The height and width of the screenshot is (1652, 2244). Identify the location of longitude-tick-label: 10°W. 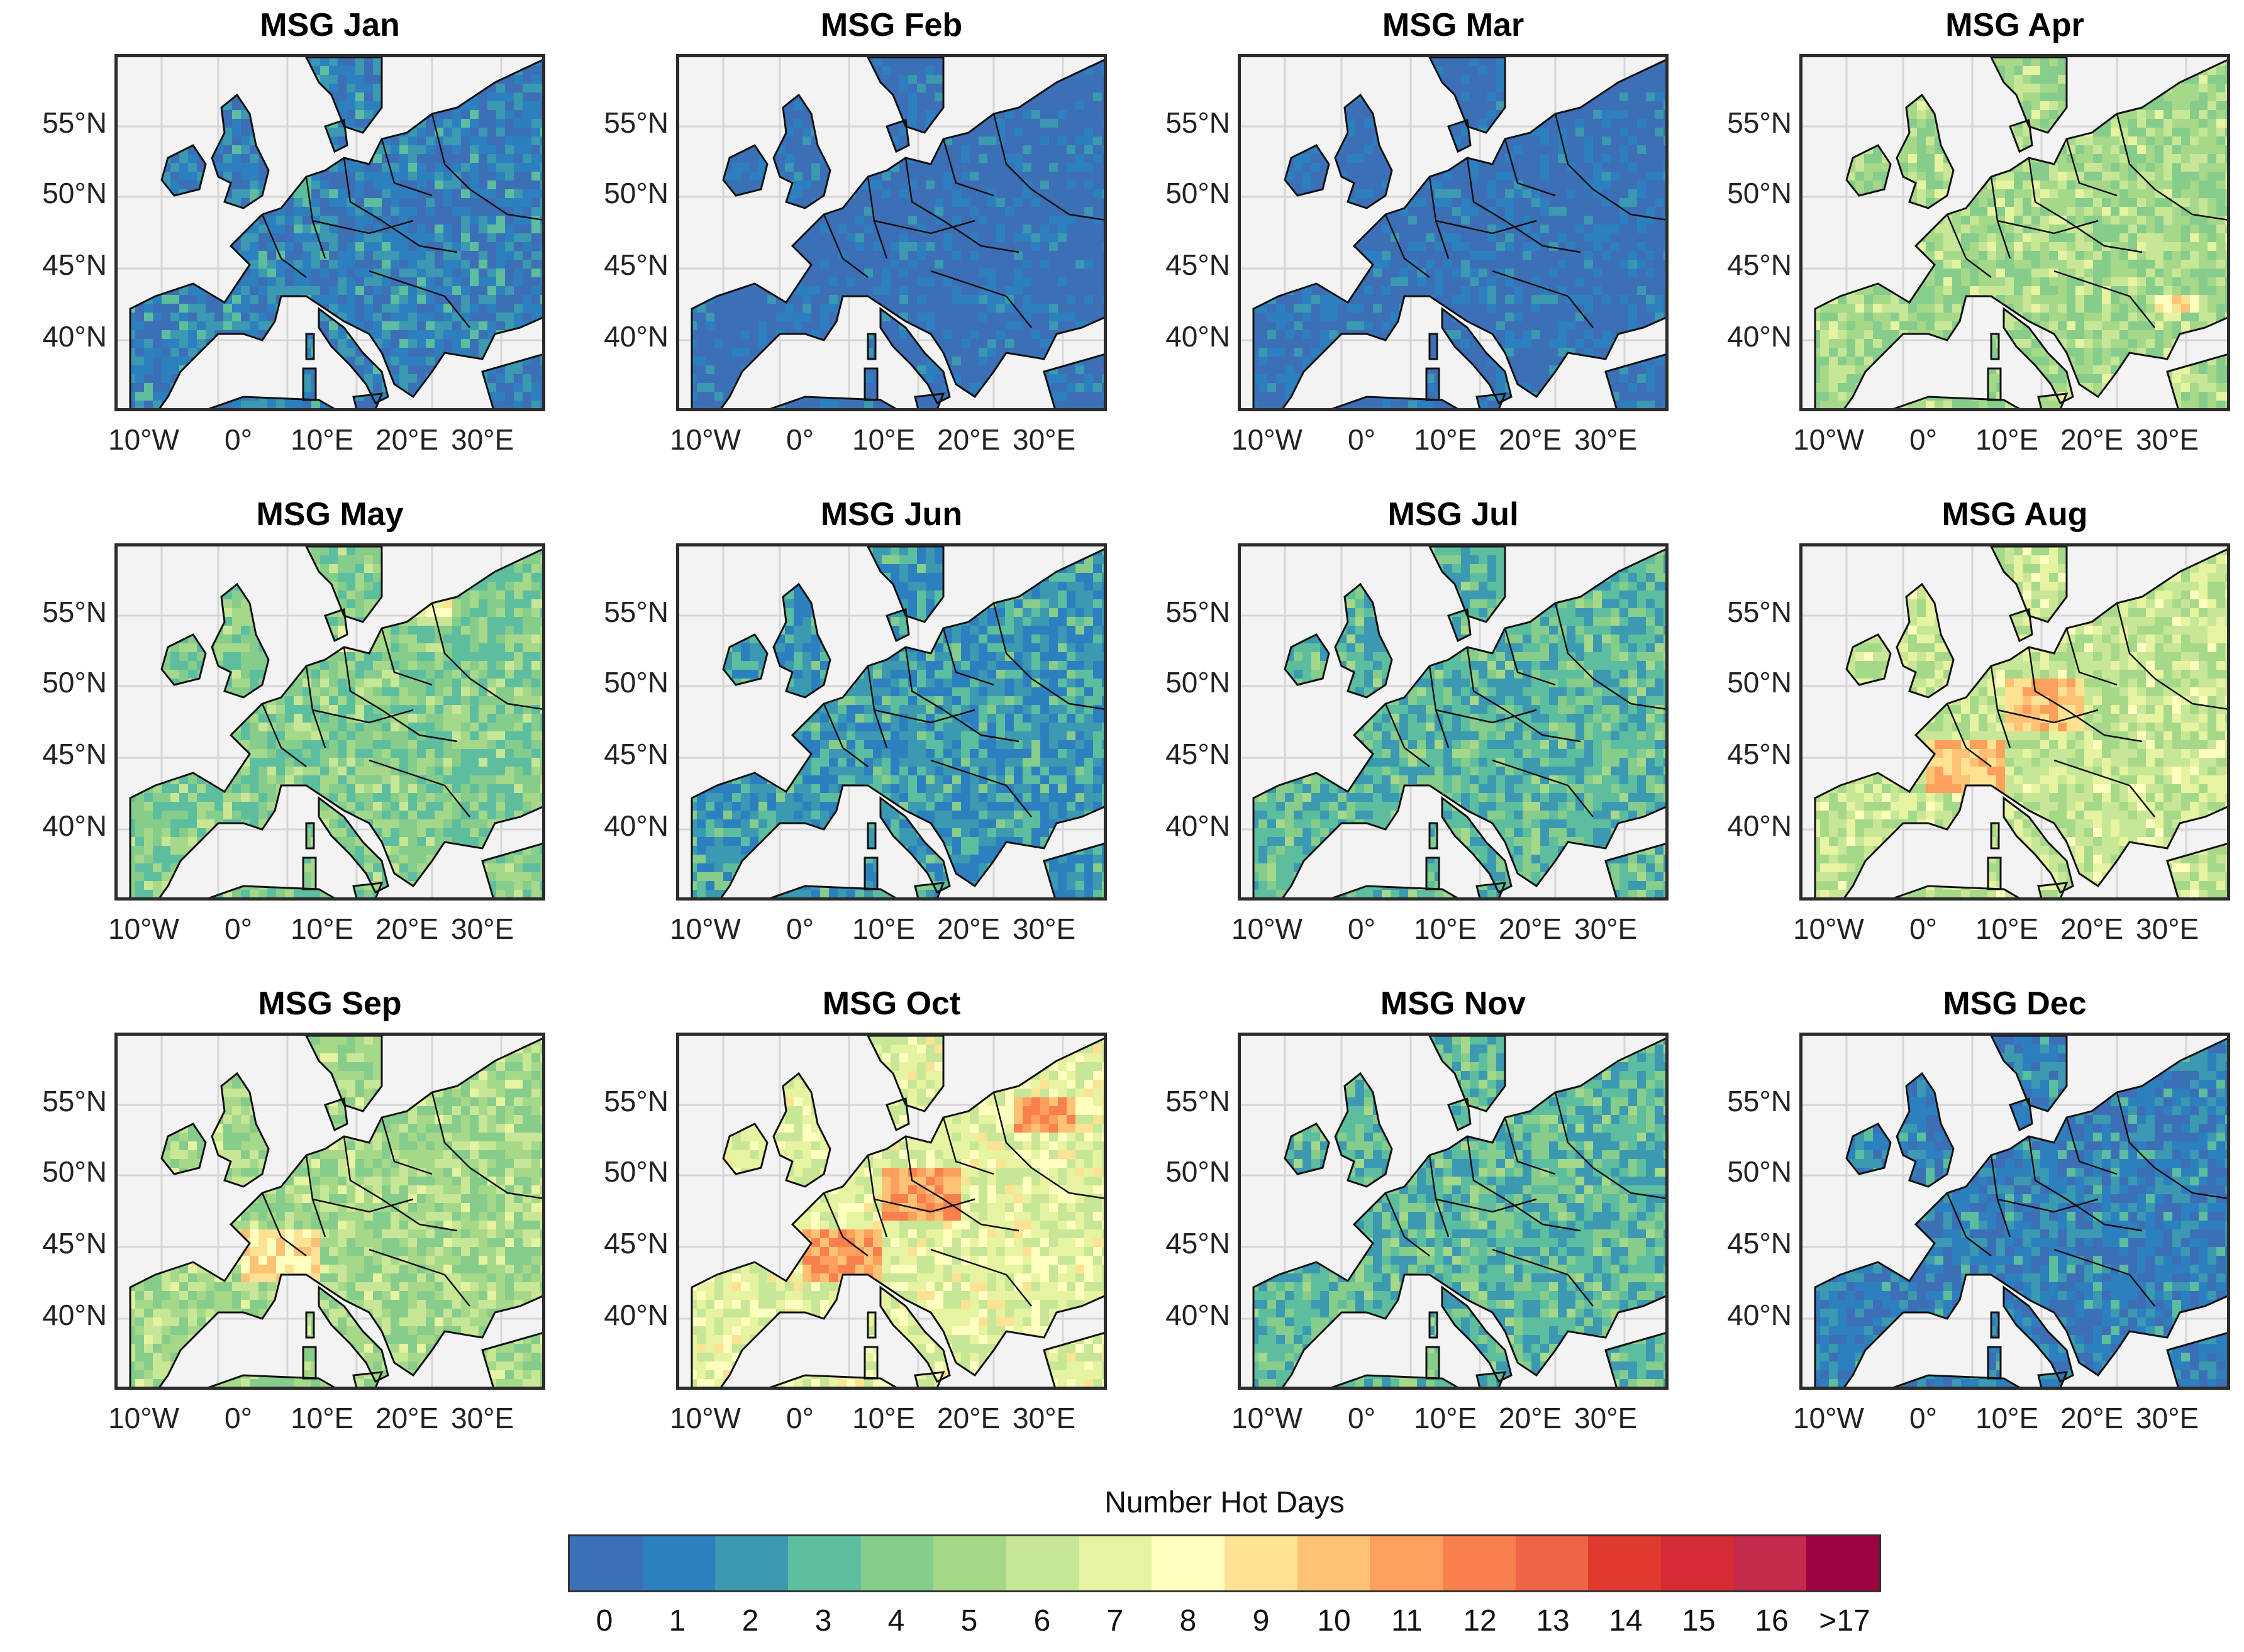
(143, 439).